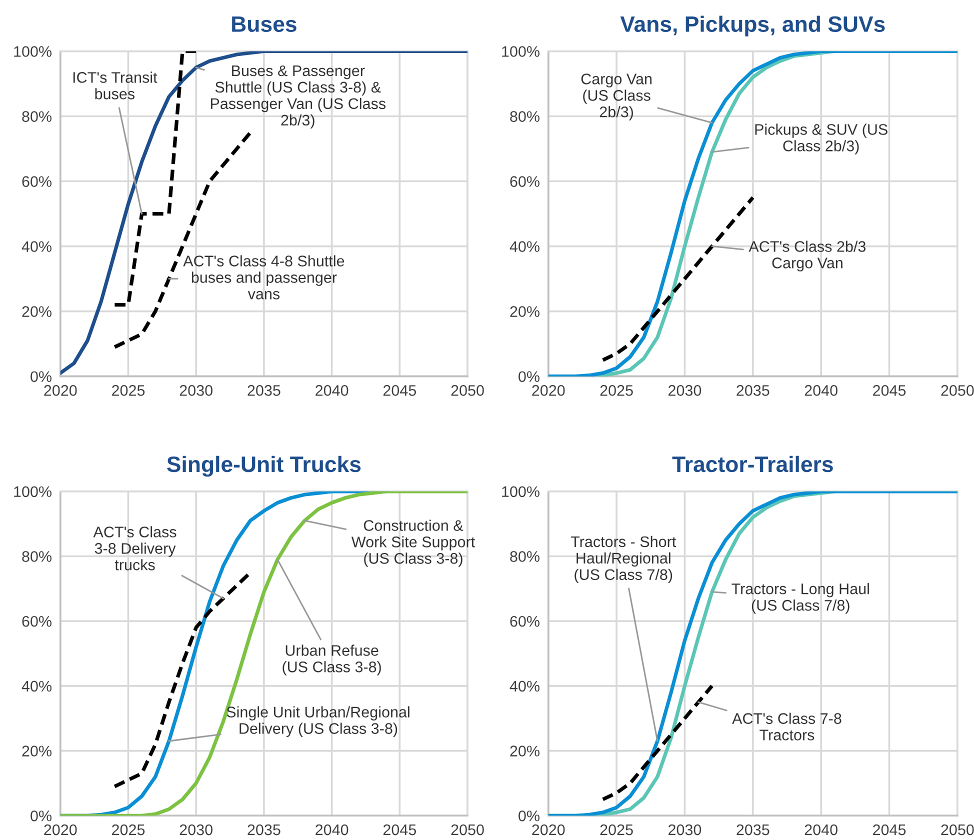 The width and height of the screenshot is (974, 840). Describe the element at coordinates (821, 139) in the screenshot. I see `annotation: Pickups & SUV (US Class 2b/3)` at that location.